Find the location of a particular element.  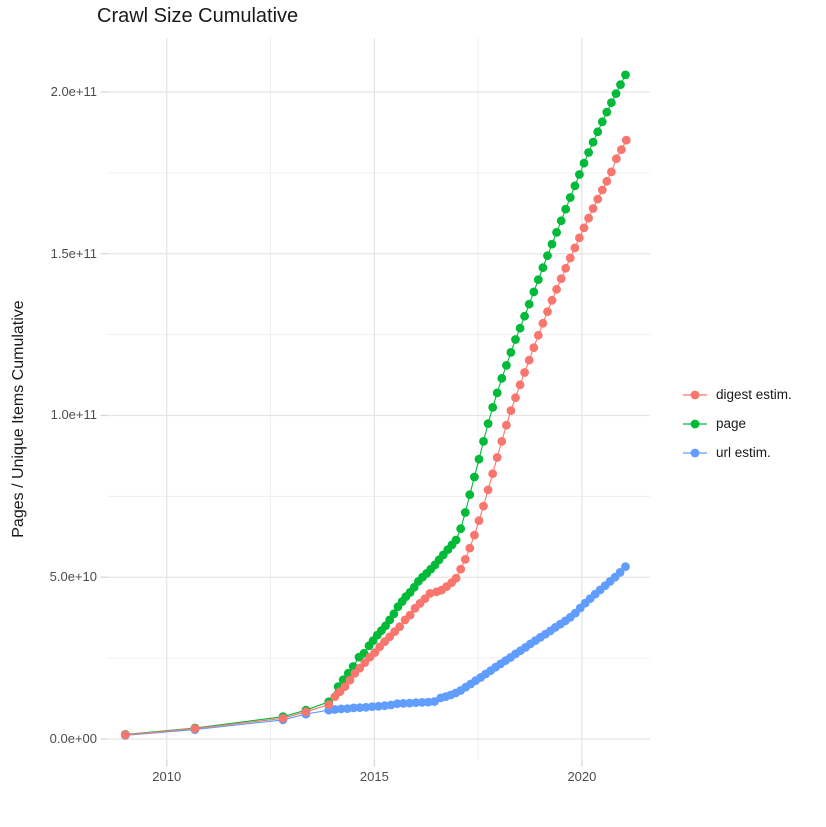

x-tick-label: 2020 is located at coordinates (582, 776).